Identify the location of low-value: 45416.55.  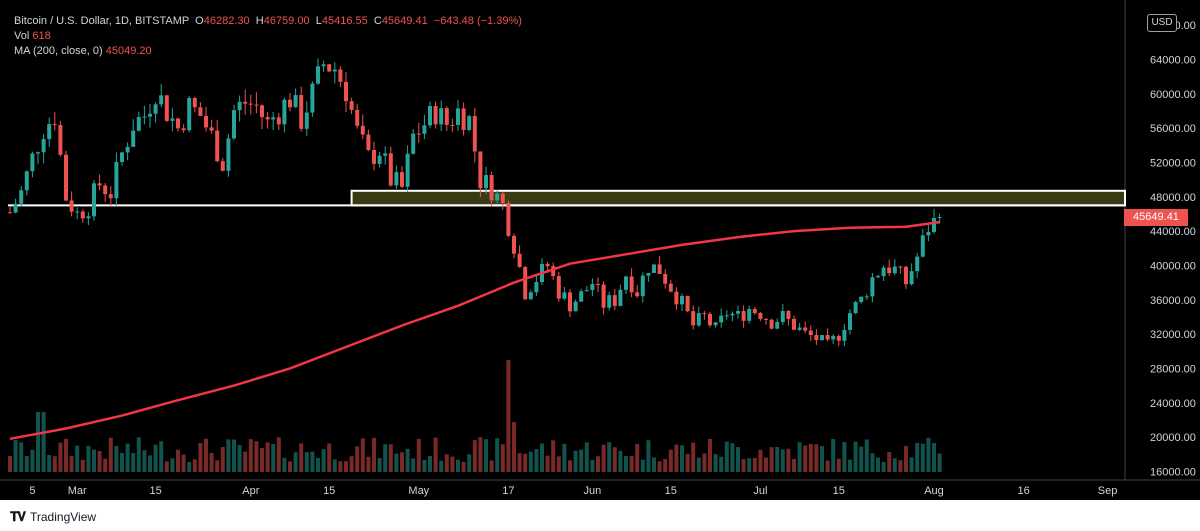
(344, 21).